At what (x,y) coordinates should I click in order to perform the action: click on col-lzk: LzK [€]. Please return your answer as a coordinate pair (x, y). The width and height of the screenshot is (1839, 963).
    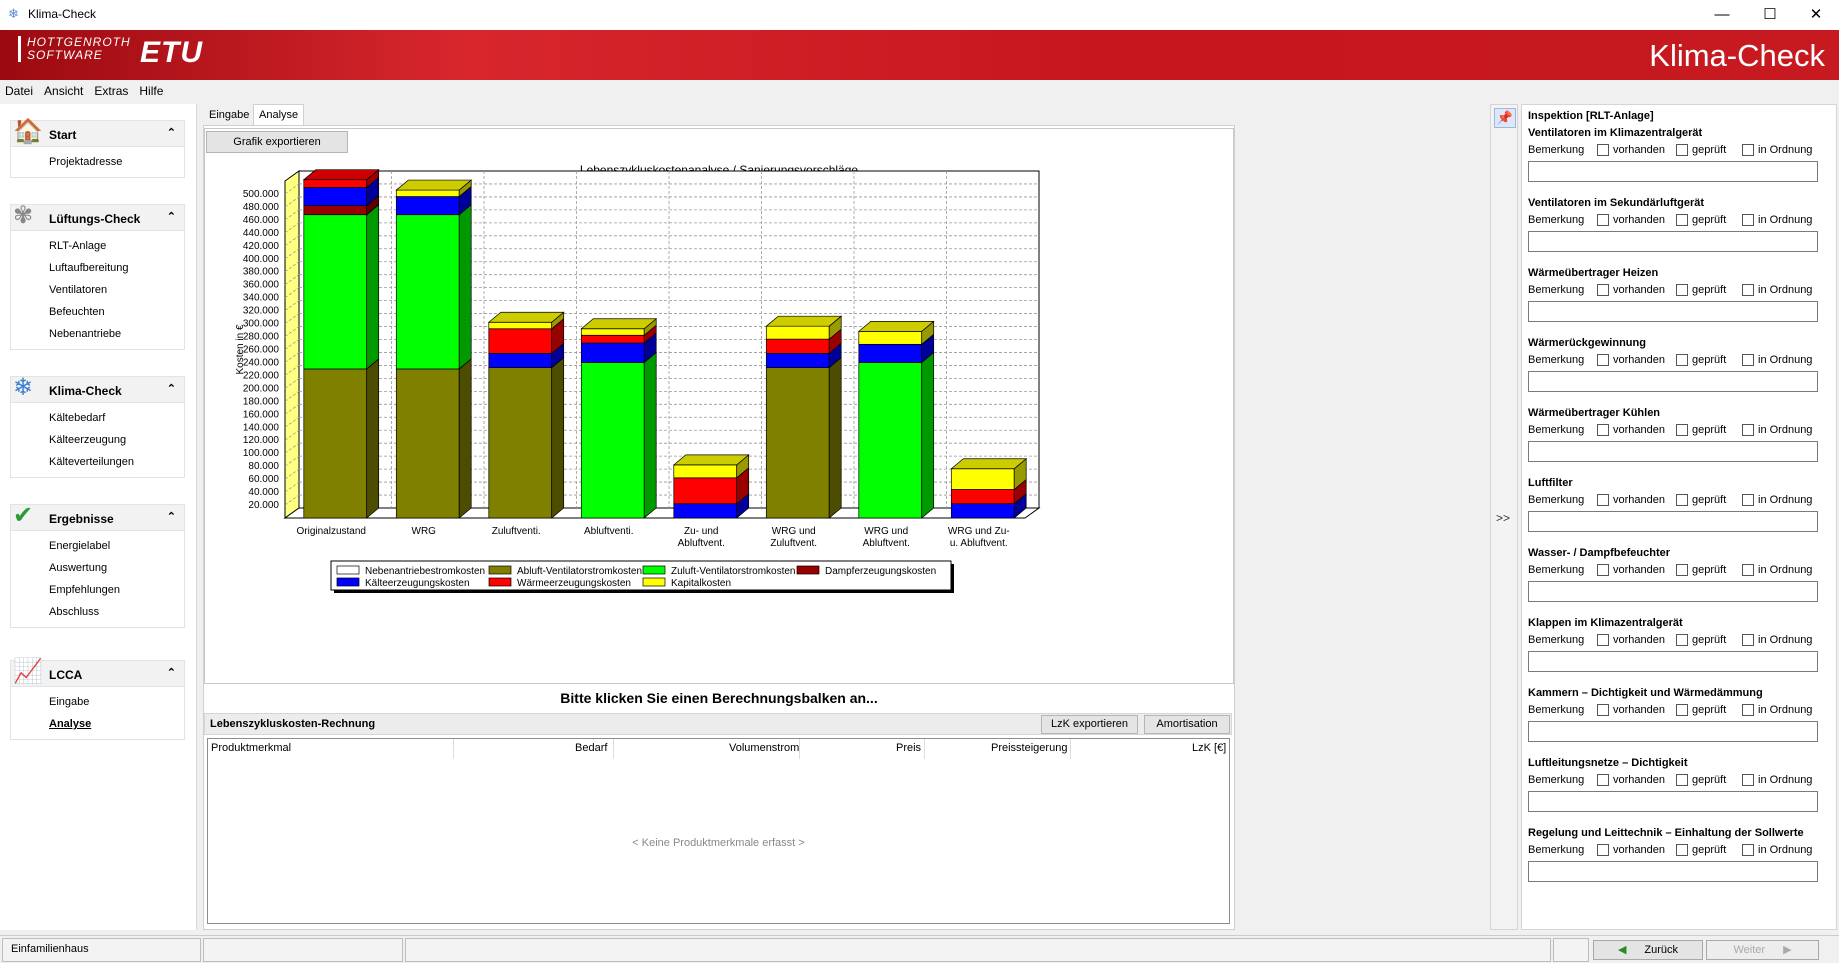
    Looking at the image, I should click on (1209, 748).